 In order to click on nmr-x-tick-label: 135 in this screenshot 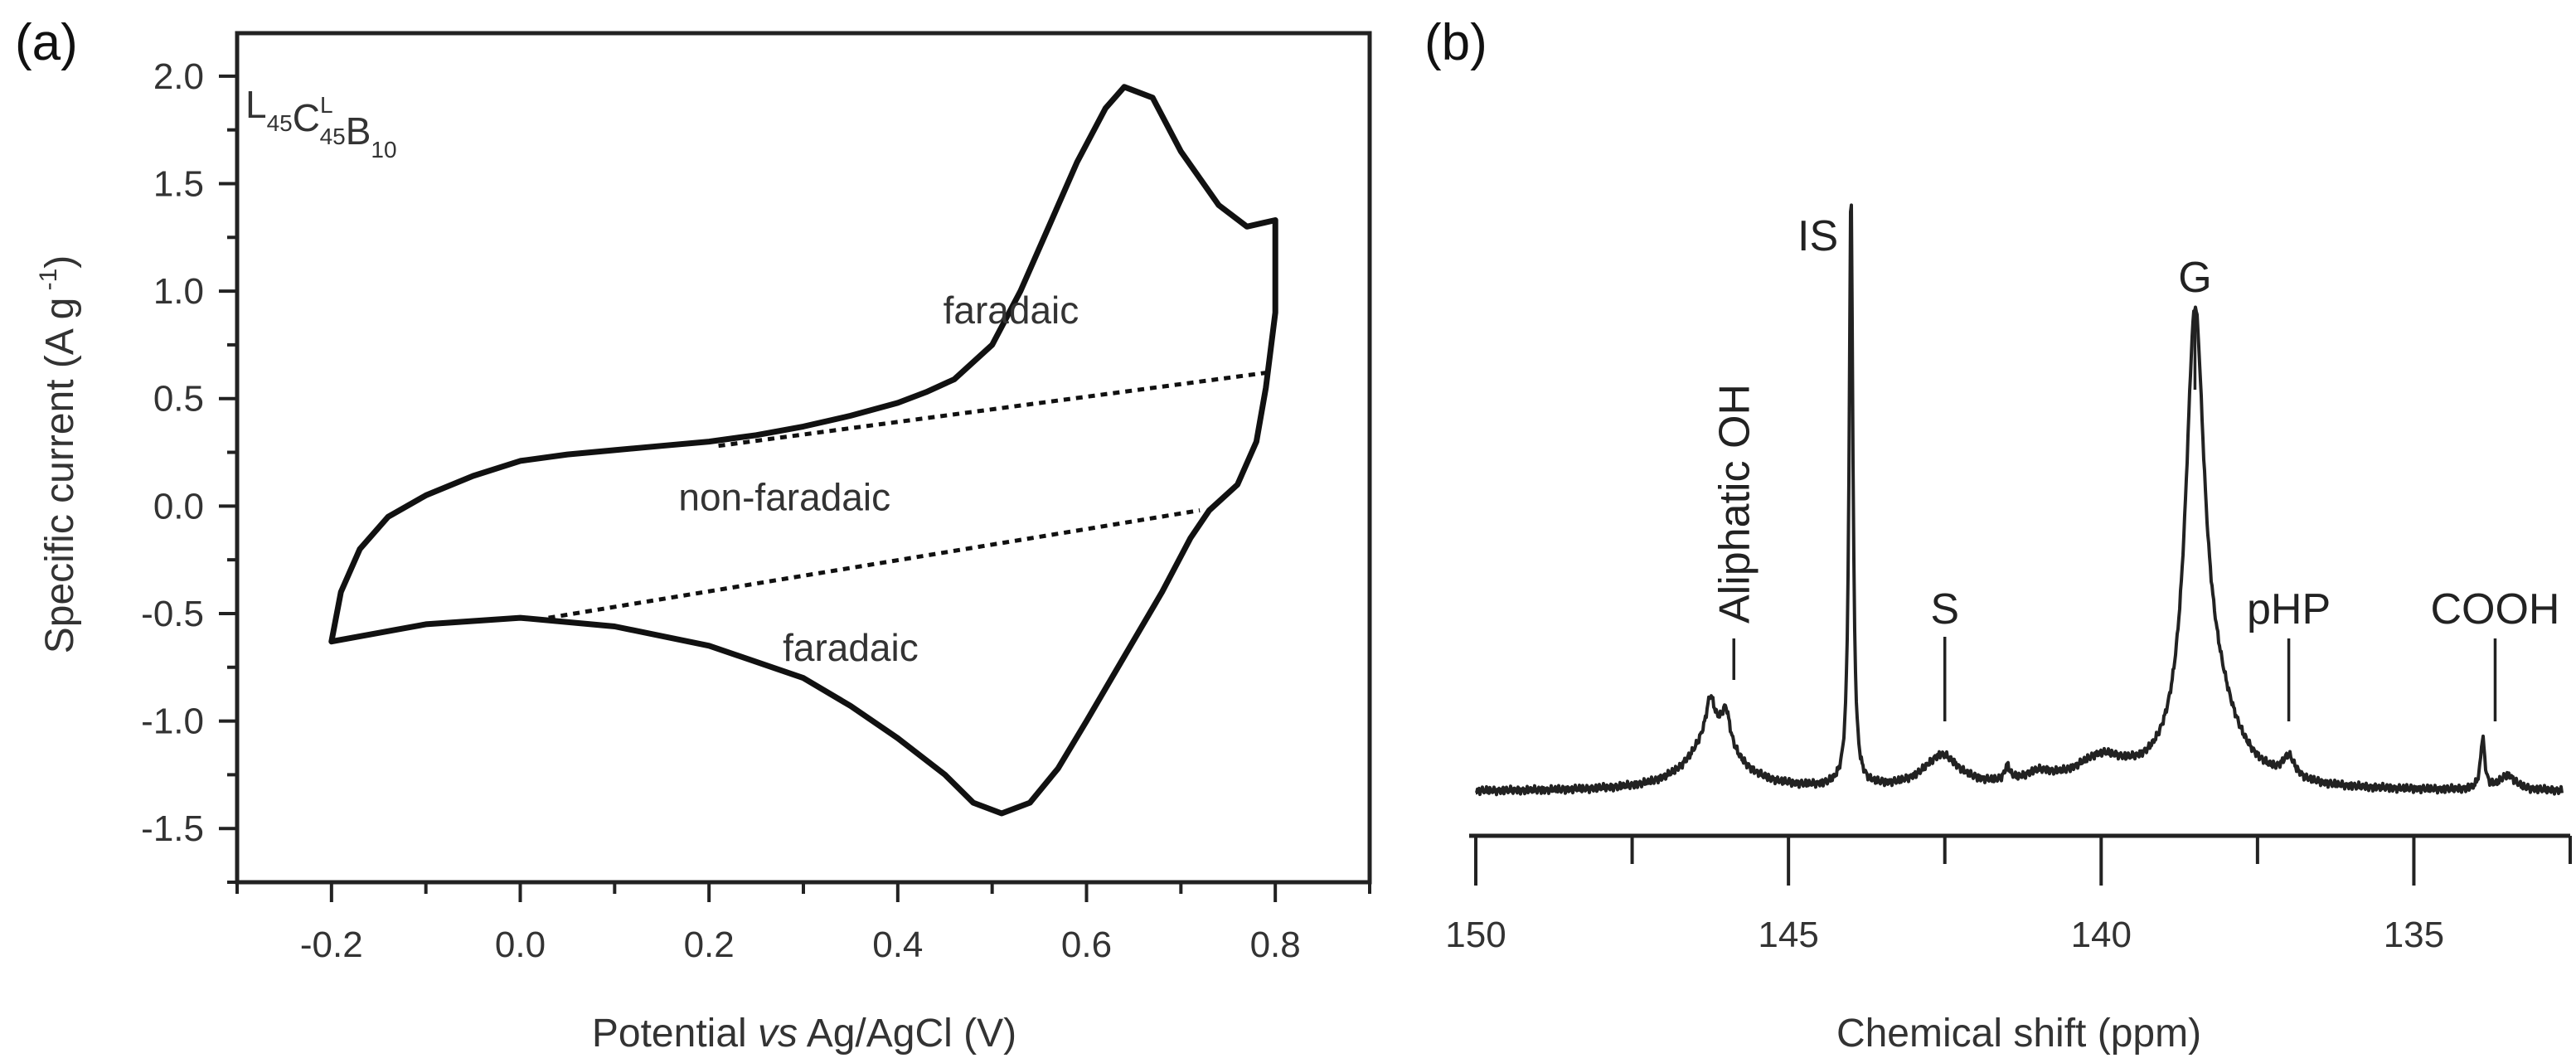, I will do `click(2414, 935)`.